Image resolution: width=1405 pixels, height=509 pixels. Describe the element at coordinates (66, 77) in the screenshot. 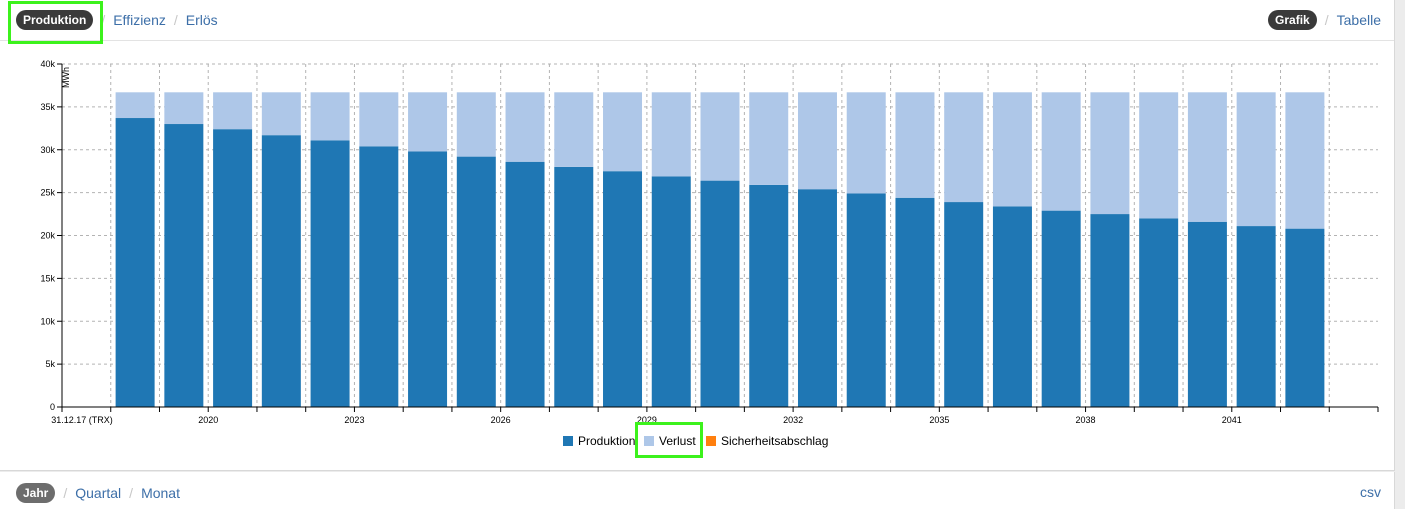

I see `y-axis-label: MWh` at that location.